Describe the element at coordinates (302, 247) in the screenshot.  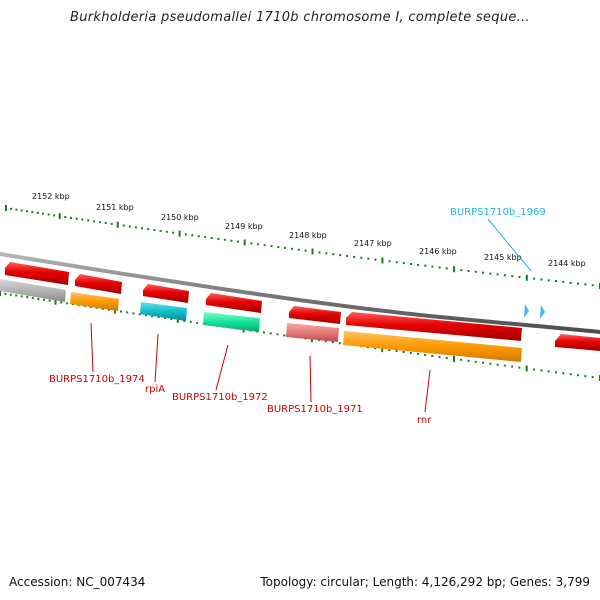
I see `outer-scale-ticks` at that location.